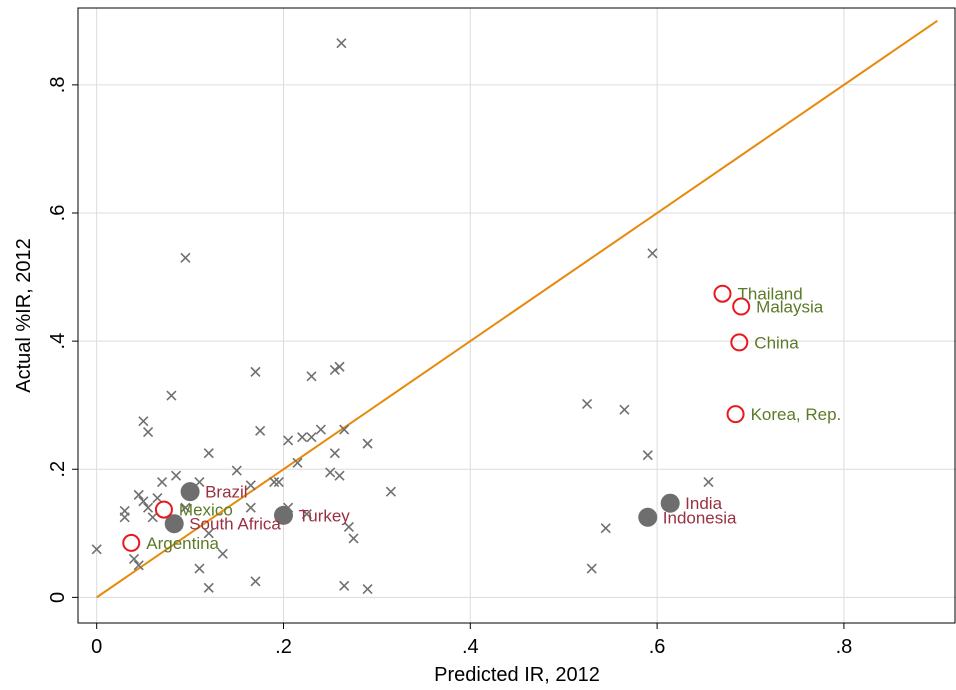  Describe the element at coordinates (796, 414) in the screenshot. I see `point-label: Korea, Rep.` at that location.